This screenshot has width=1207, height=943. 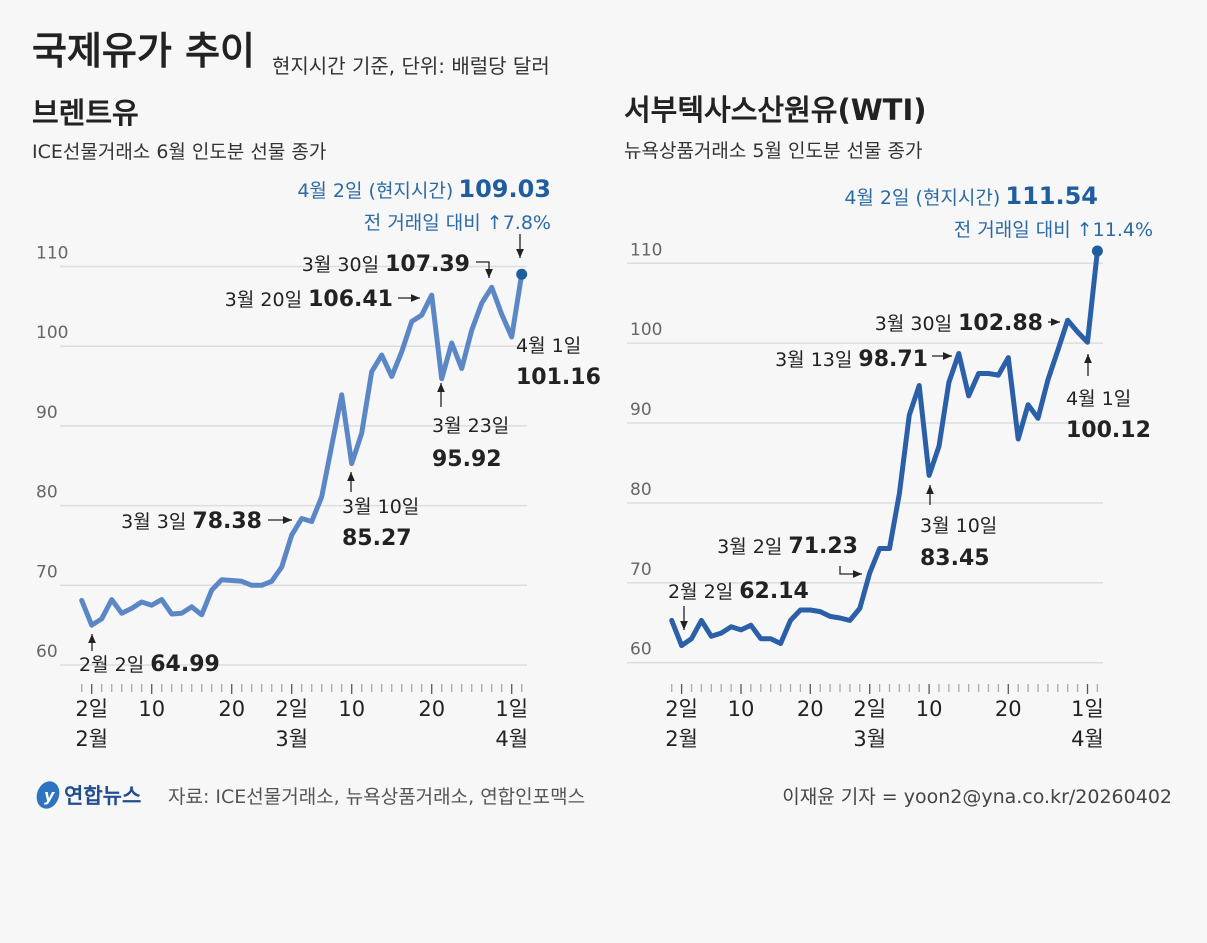 What do you see at coordinates (955, 558) in the screenshot?
I see `wti-ann-mar10-value: 83.45` at bounding box center [955, 558].